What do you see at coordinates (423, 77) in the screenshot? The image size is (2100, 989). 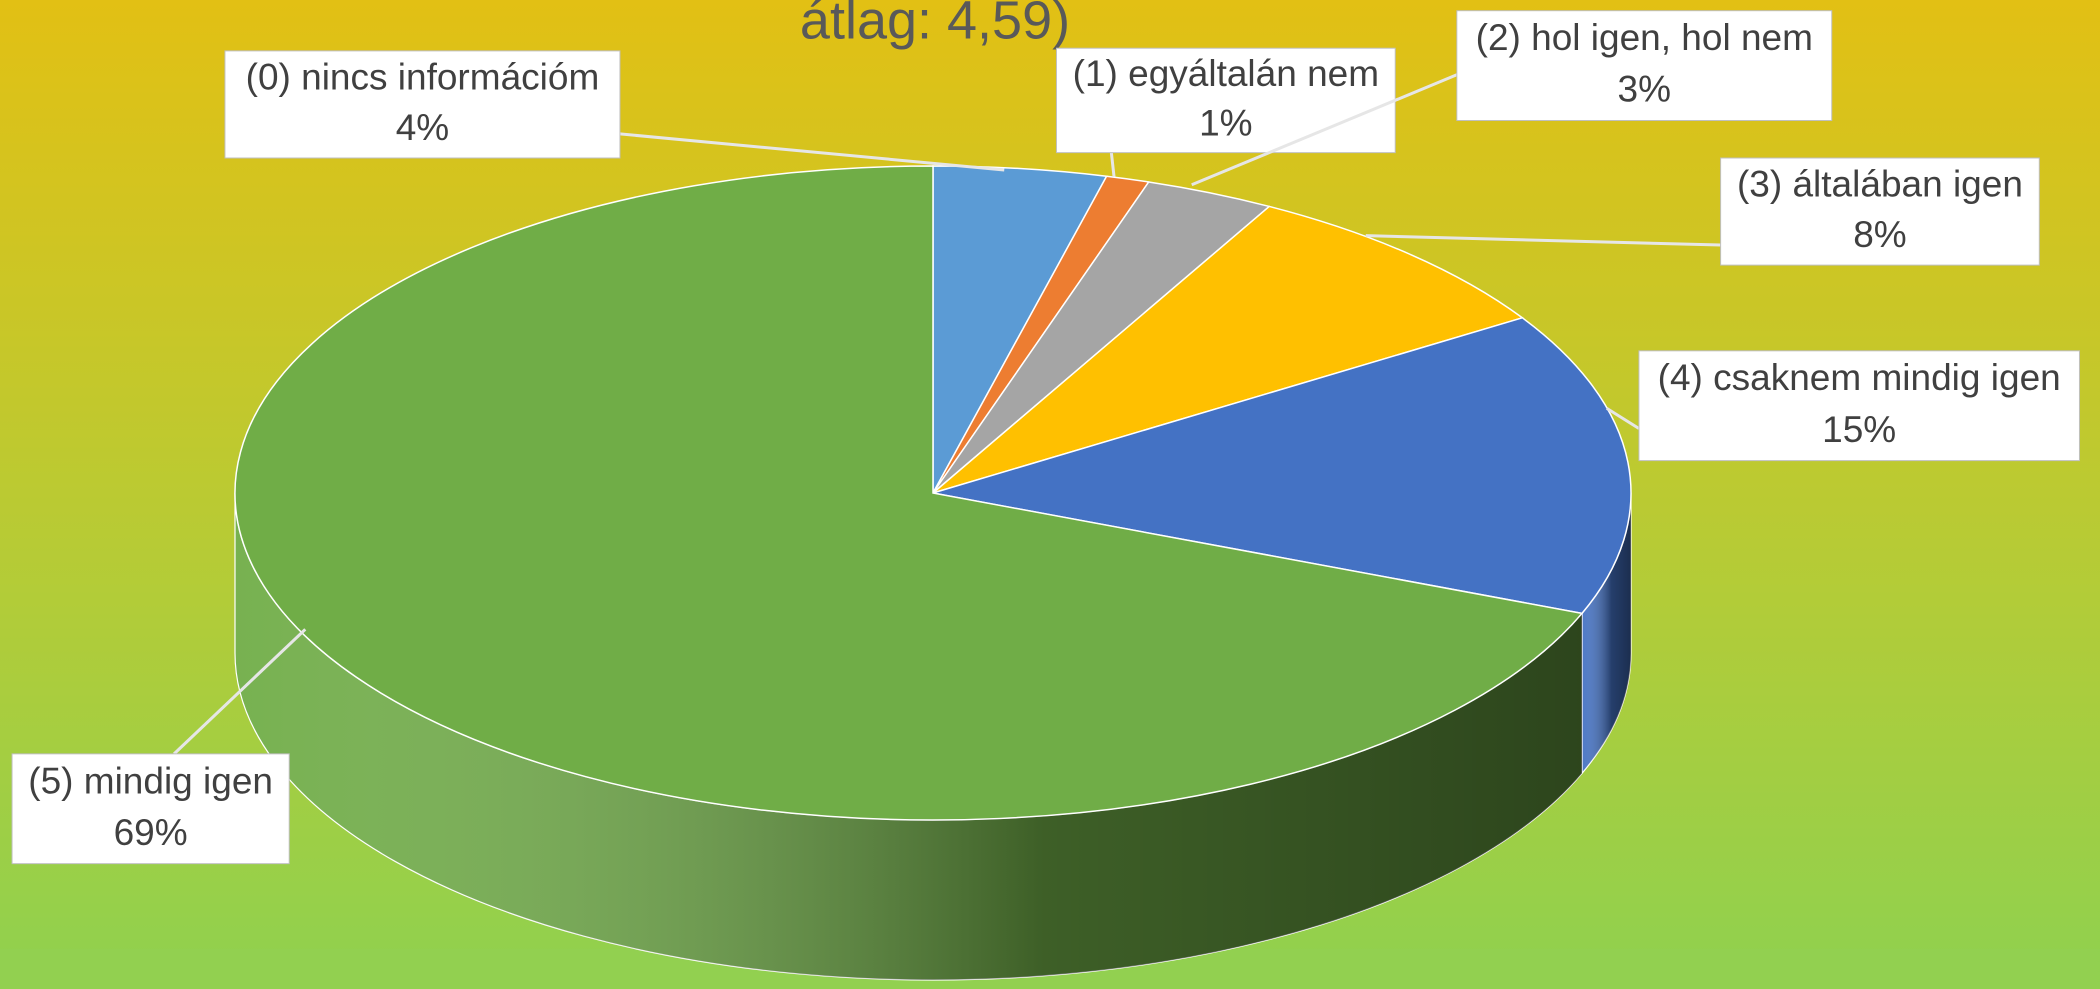 I see `category-label: (0) nincs információm` at bounding box center [423, 77].